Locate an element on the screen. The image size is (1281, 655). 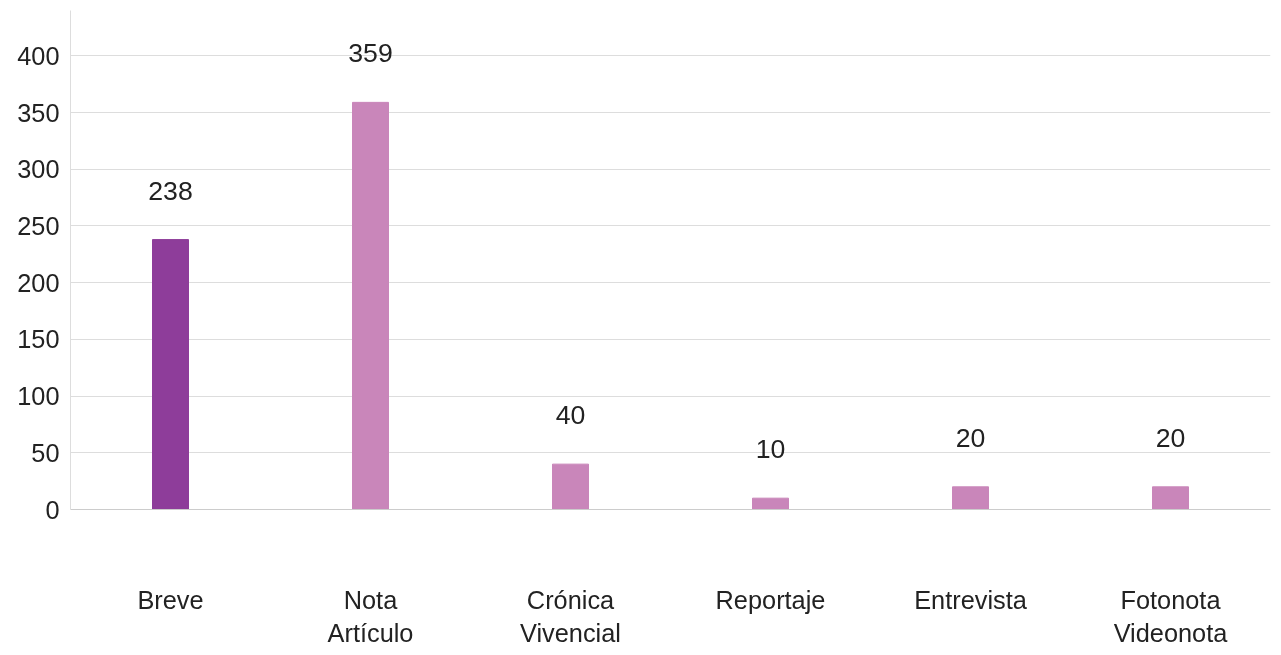
y-tick-label: 300 is located at coordinates (38, 169).